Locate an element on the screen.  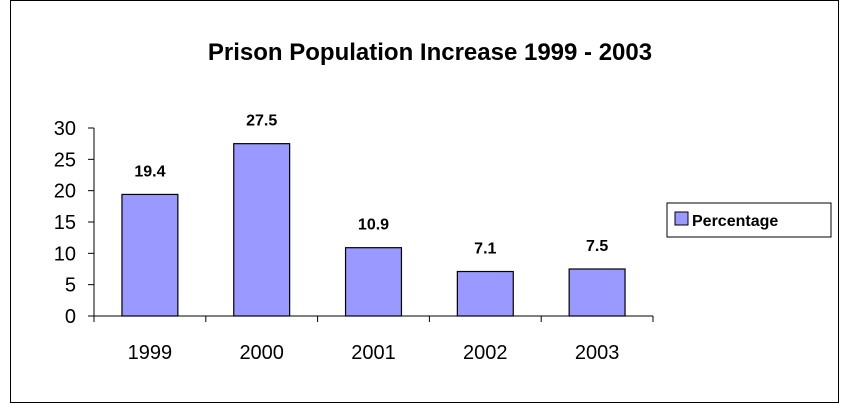
x-tick-label: 2002 is located at coordinates (485, 353).